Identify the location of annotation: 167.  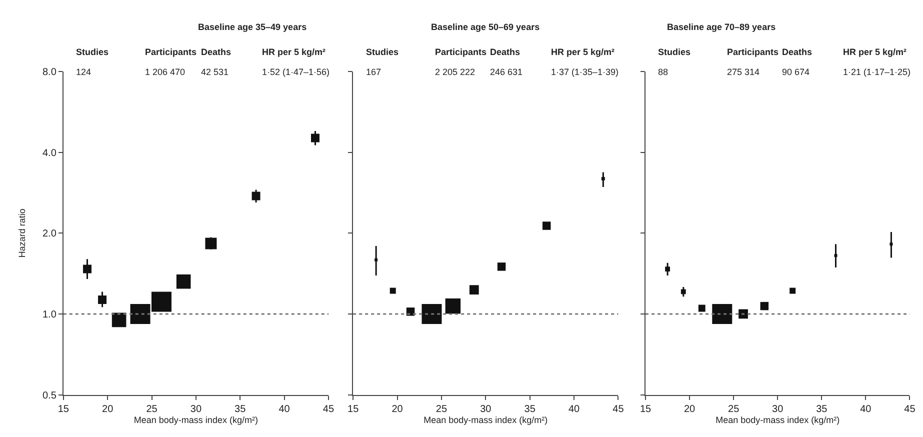
(374, 72).